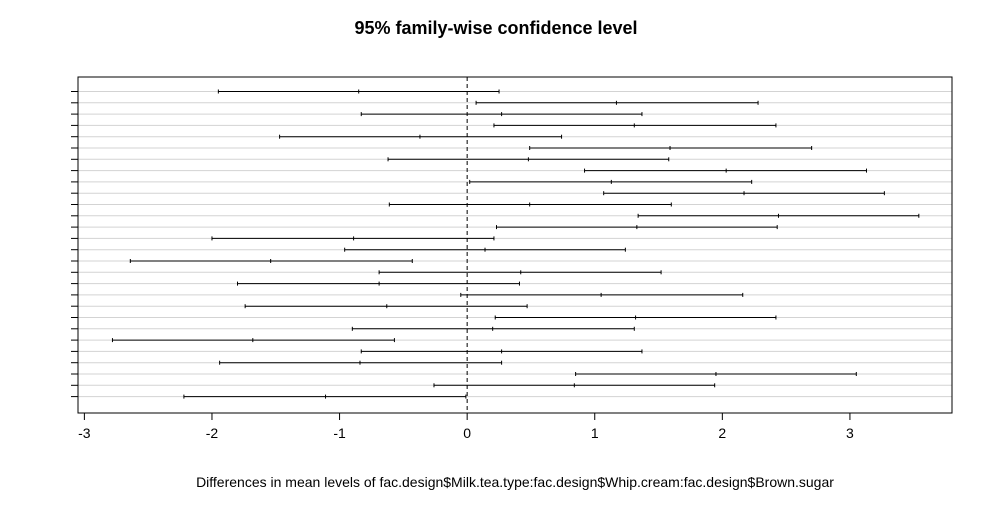 This screenshot has width=992, height=512. I want to click on y-axis, so click(74, 244).